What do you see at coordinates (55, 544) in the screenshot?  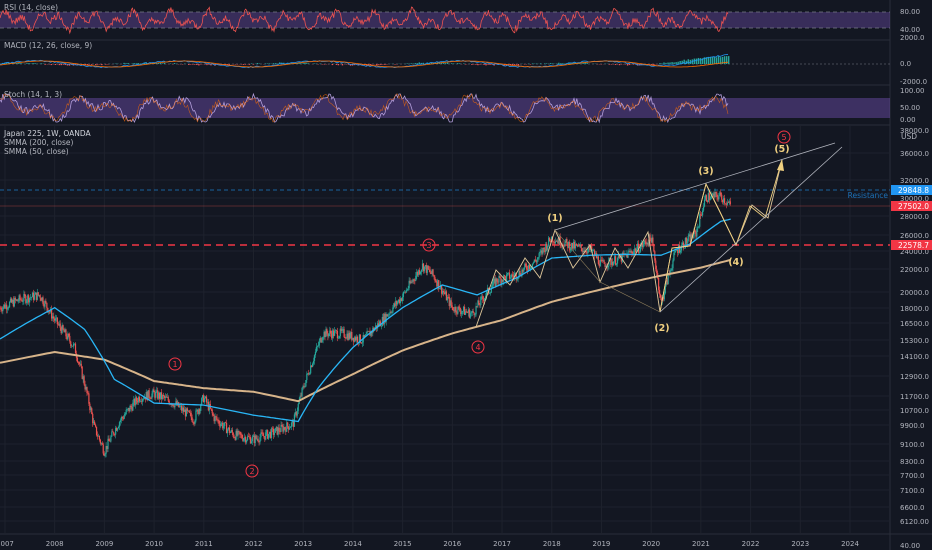 I see `time-tick-label: 2008` at bounding box center [55, 544].